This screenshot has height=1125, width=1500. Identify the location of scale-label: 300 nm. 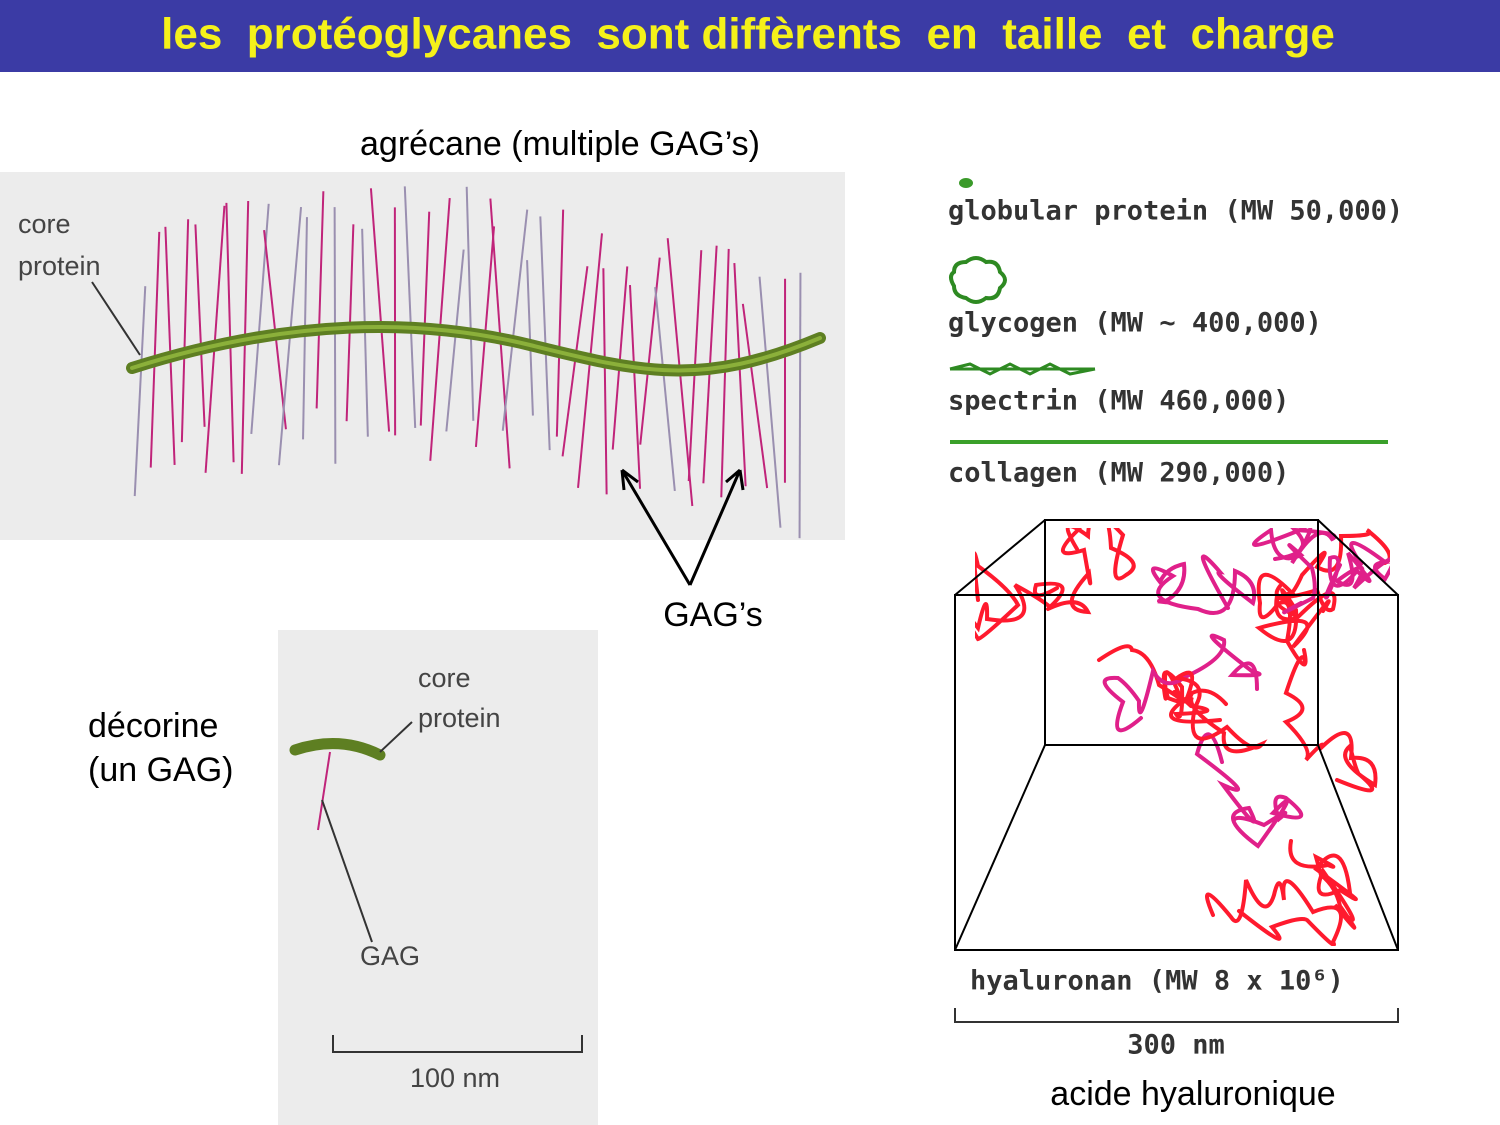
(1176, 1045).